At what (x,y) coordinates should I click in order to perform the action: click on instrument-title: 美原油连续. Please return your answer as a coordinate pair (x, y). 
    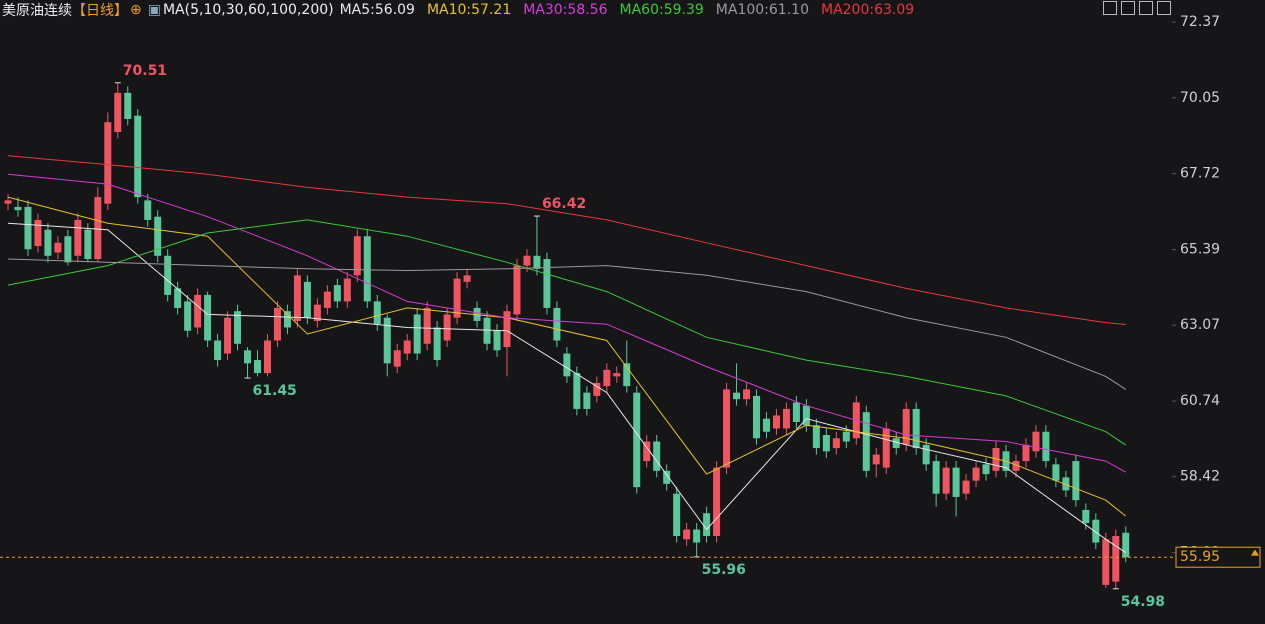
    Looking at the image, I should click on (37, 11).